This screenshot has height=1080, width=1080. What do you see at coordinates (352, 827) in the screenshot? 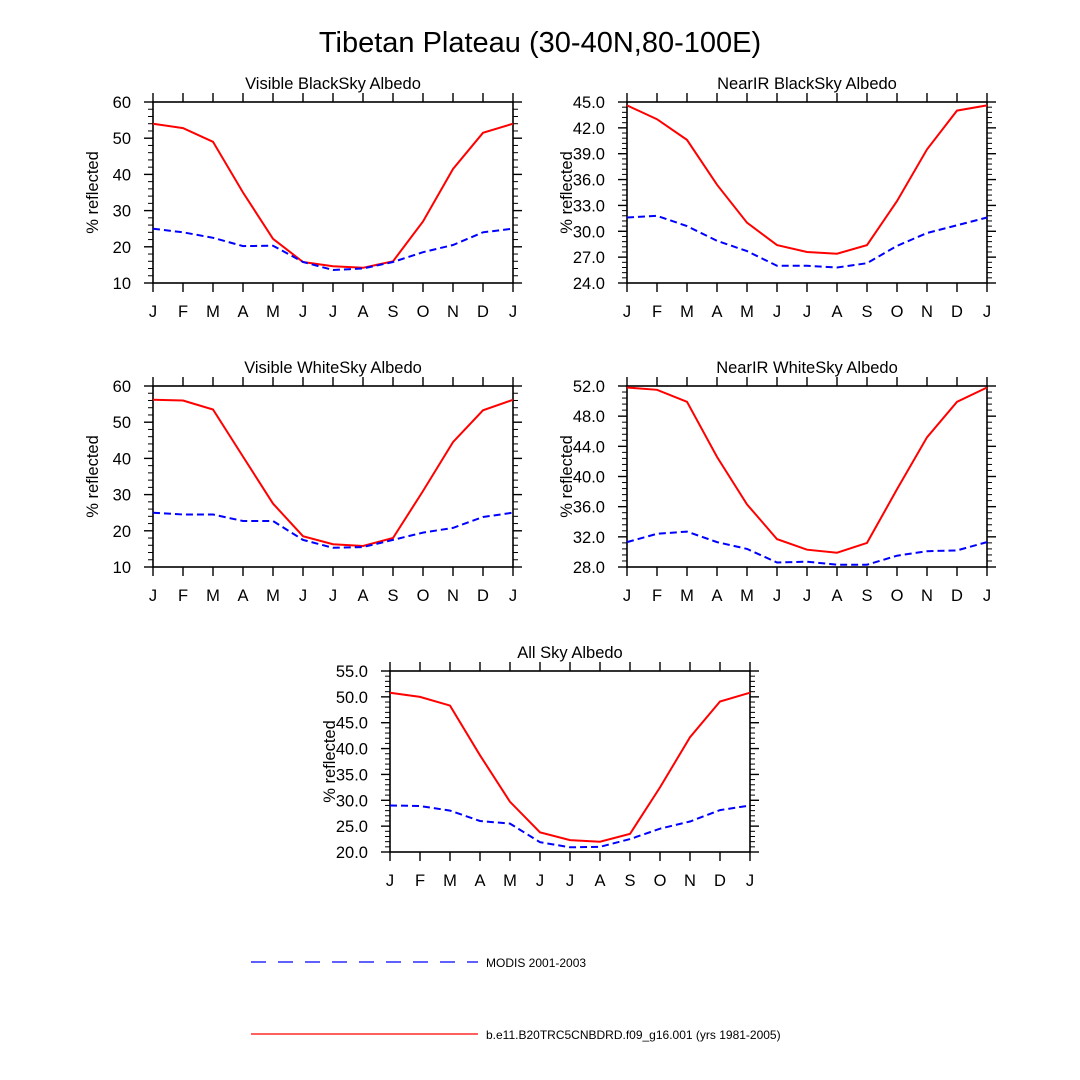
I see `panel-allsky-ytick-label: 25.0` at bounding box center [352, 827].